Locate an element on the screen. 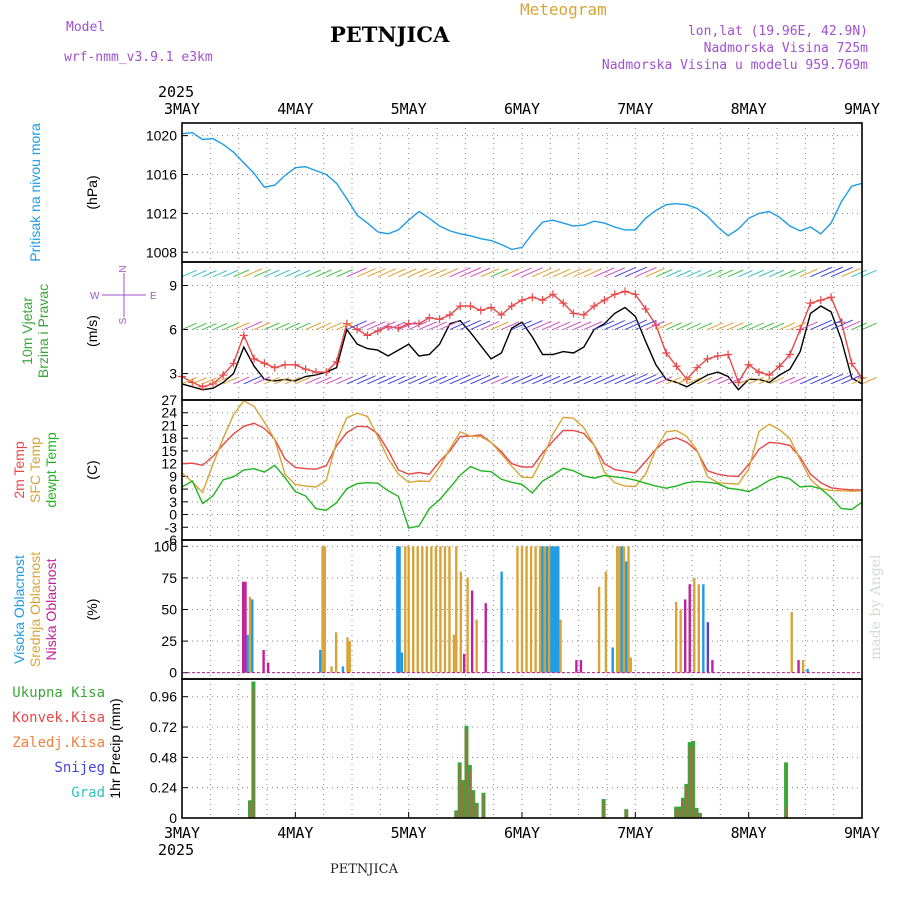 The image size is (900, 900). y-tick-label: -3 is located at coordinates (171, 527).